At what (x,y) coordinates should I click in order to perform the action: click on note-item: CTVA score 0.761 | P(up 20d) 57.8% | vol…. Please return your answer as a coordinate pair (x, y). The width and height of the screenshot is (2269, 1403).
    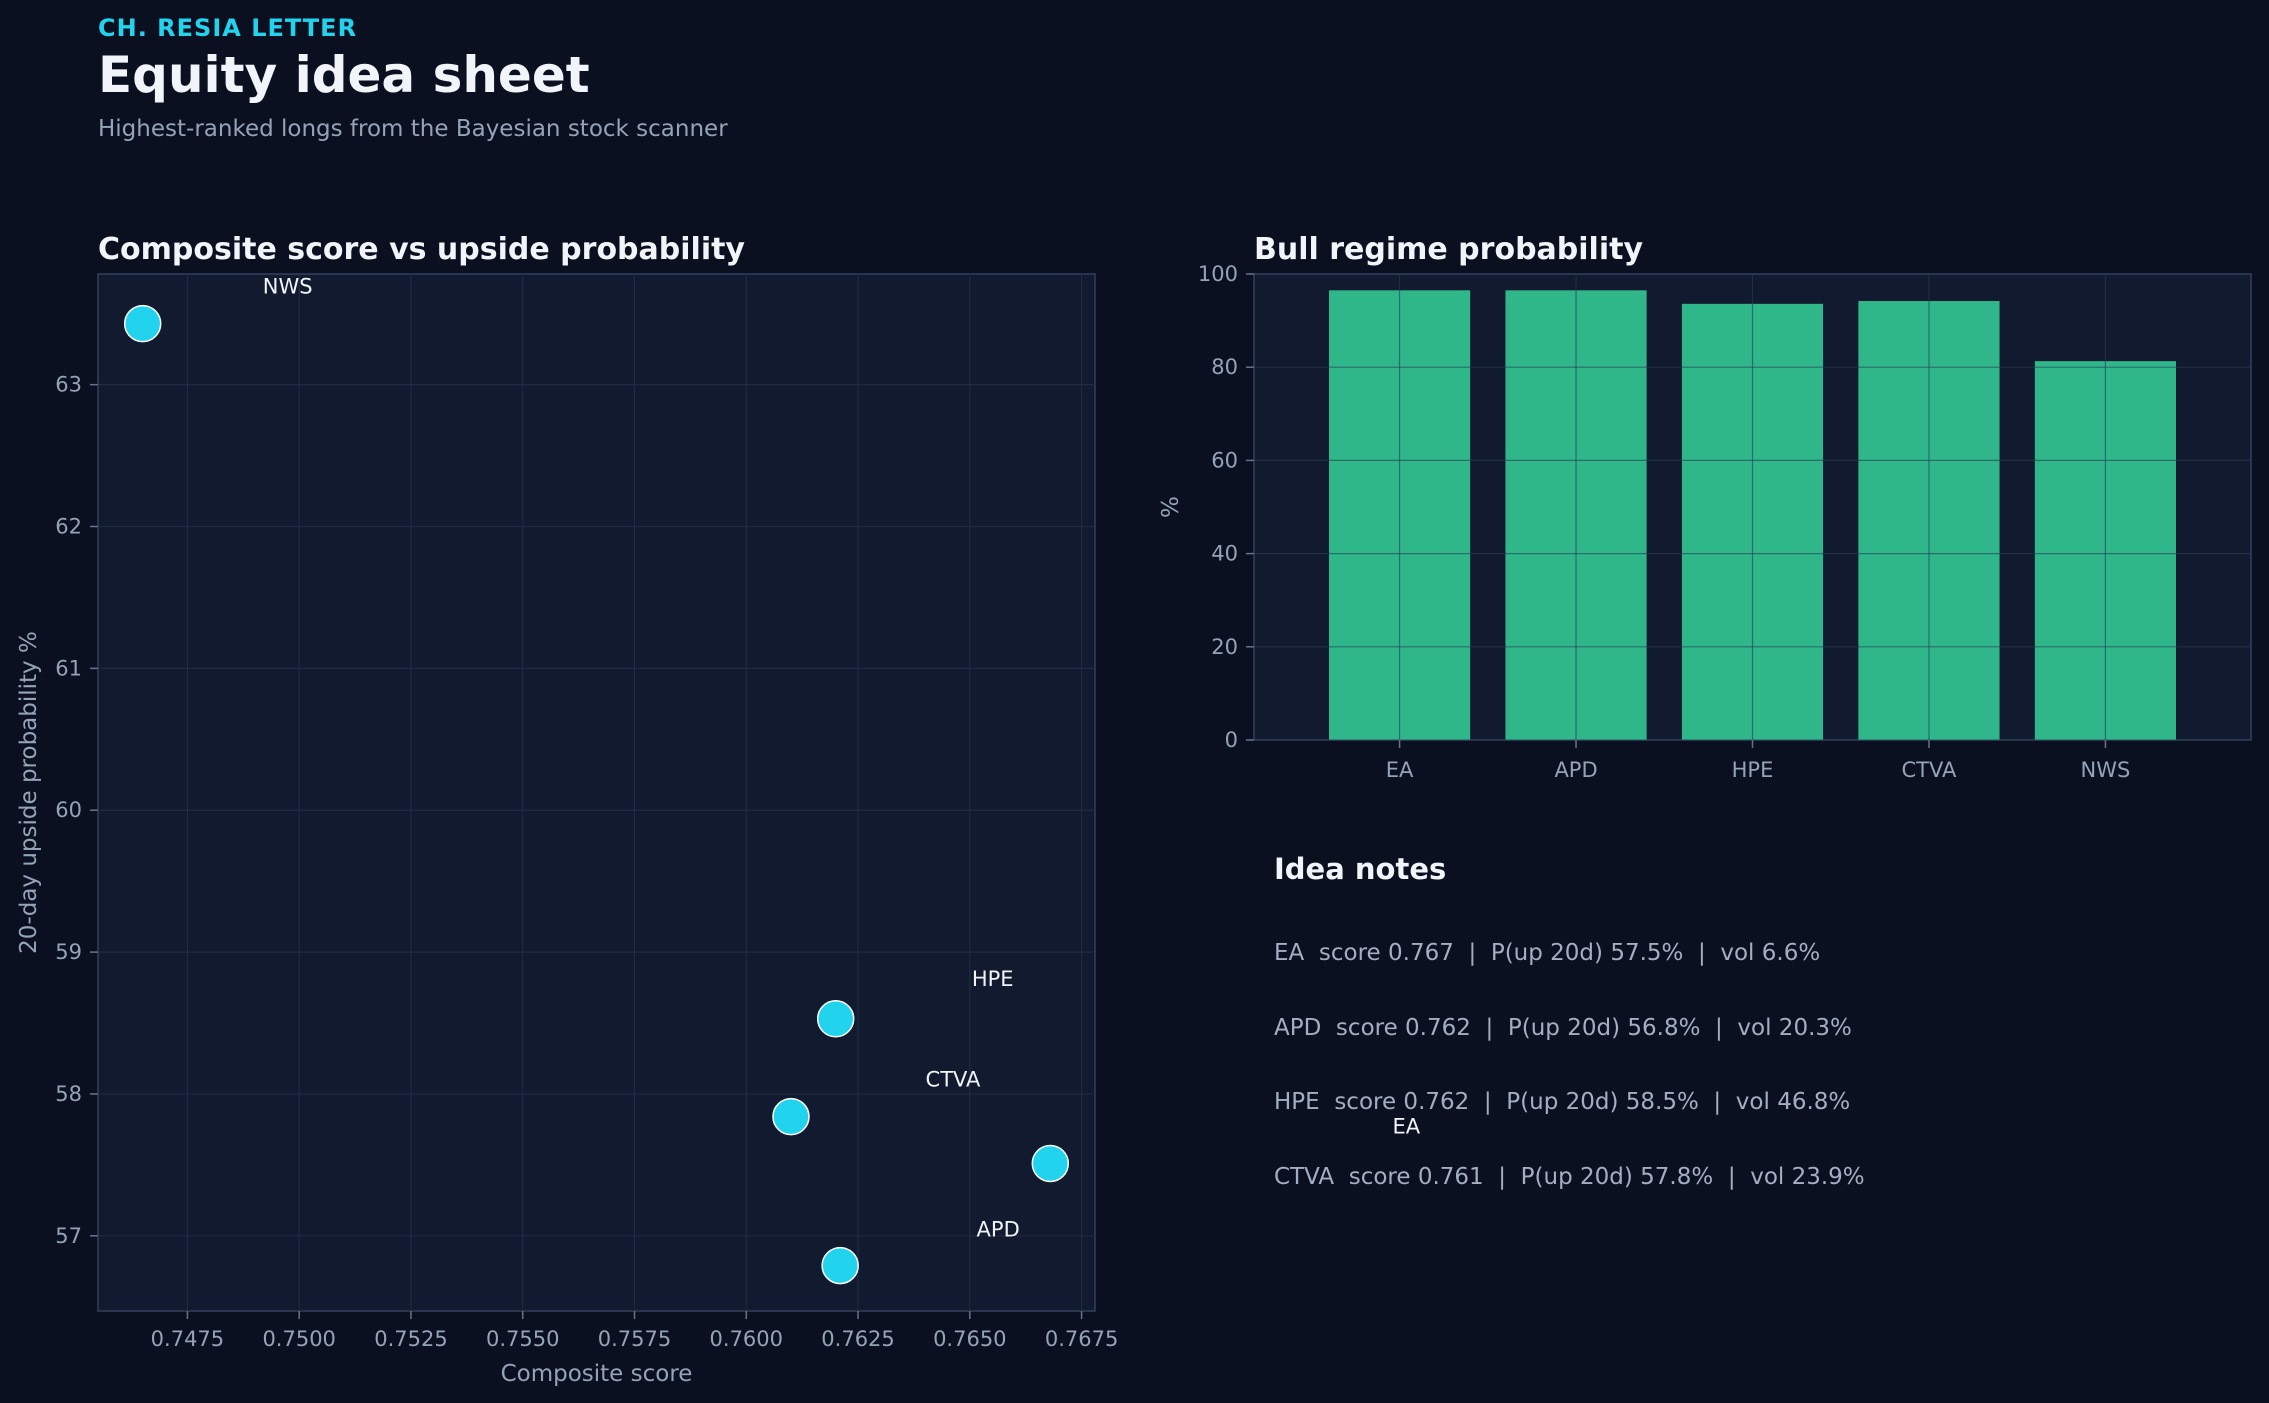
    Looking at the image, I should click on (1569, 1176).